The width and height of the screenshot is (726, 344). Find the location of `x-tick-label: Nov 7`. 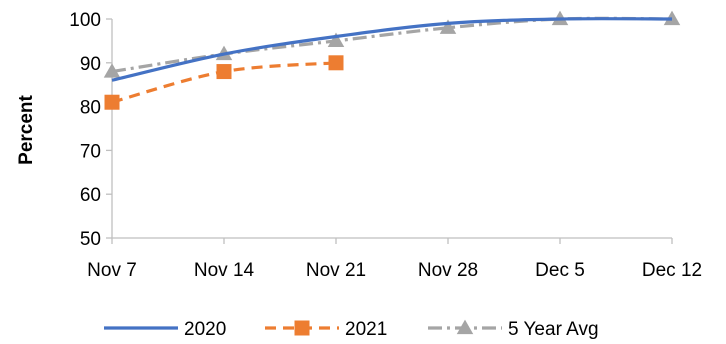

x-tick-label: Nov 7 is located at coordinates (112, 270).